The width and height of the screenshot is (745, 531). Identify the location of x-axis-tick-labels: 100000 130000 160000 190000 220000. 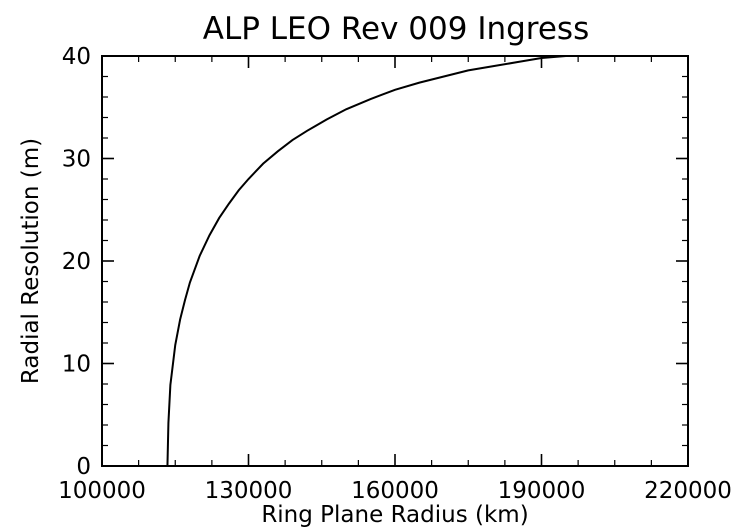
(395, 491).